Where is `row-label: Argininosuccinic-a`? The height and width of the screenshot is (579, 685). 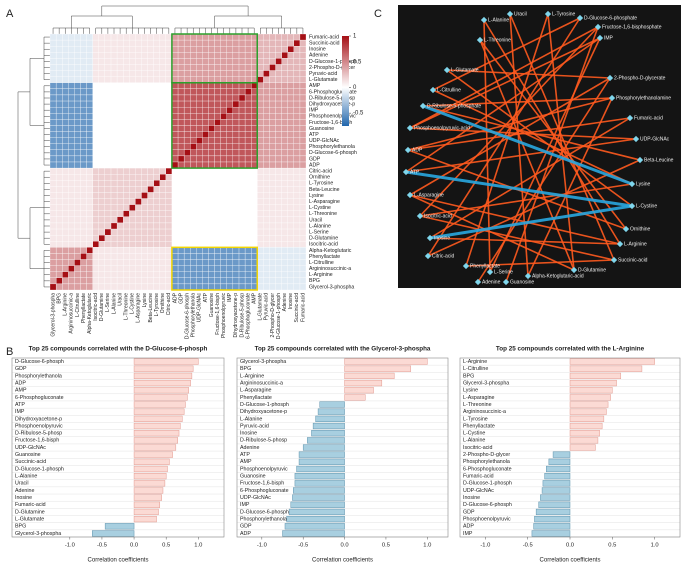
row-label: Argininosuccinic-a is located at coordinates (330, 269).